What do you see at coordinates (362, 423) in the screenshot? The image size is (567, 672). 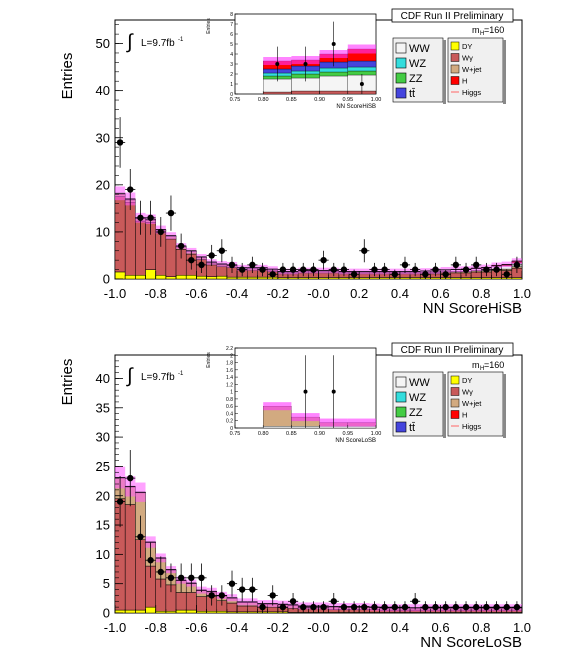 I see `inset-uncertainty` at bounding box center [362, 423].